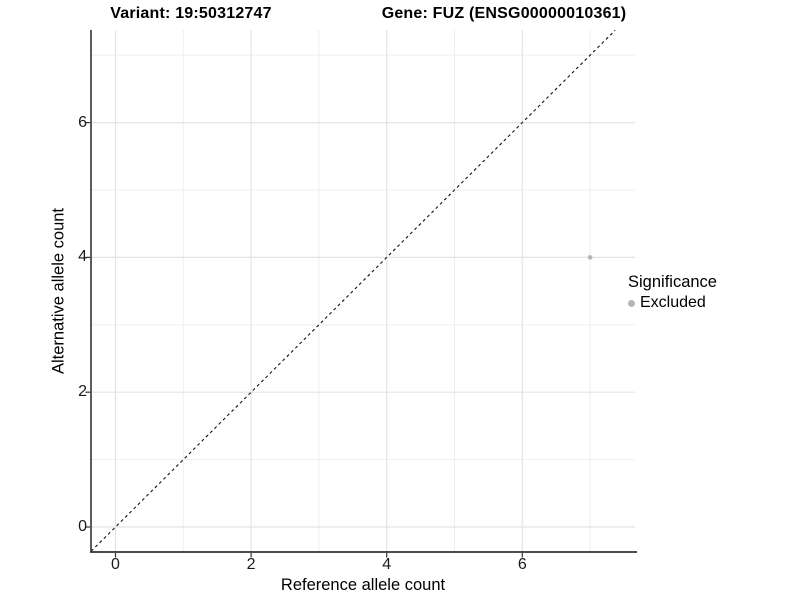 The image size is (800, 600). What do you see at coordinates (251, 564) in the screenshot?
I see `x-tick-label: 2` at bounding box center [251, 564].